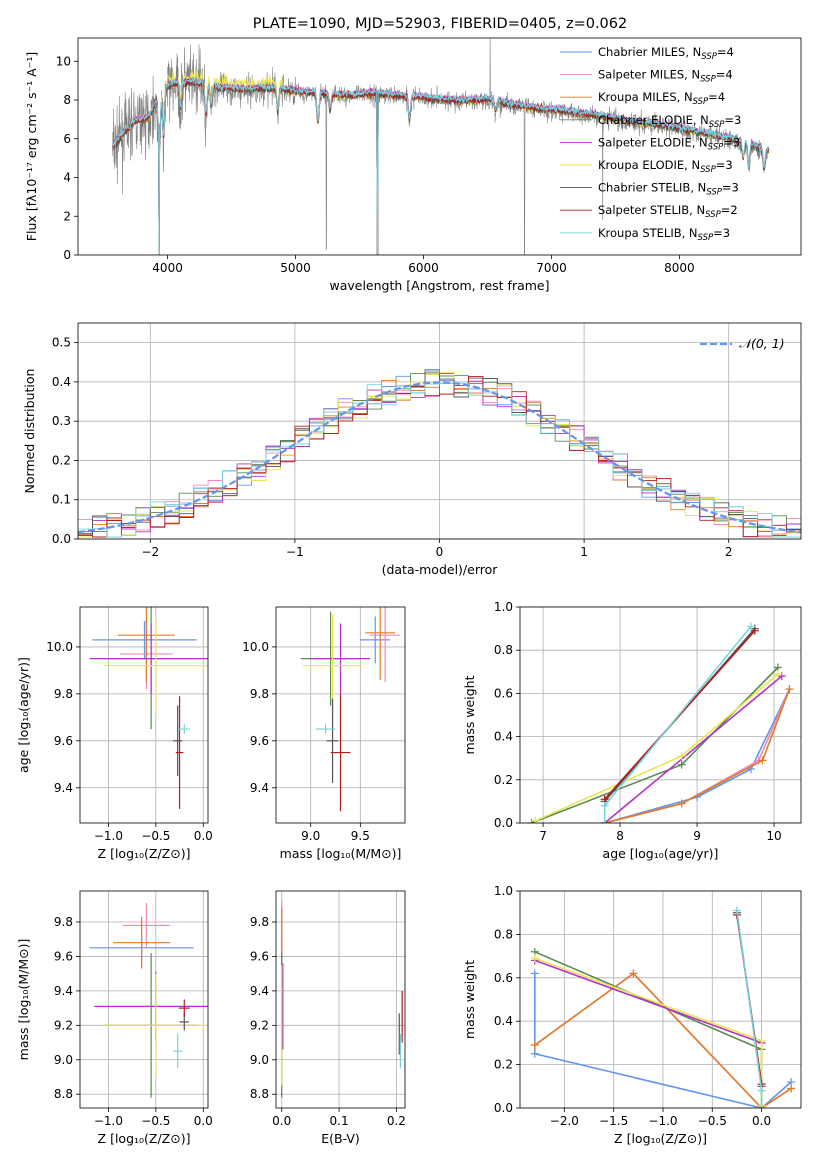 The width and height of the screenshot is (819, 1170). I want to click on spectrum-data-line, so click(441, 146).